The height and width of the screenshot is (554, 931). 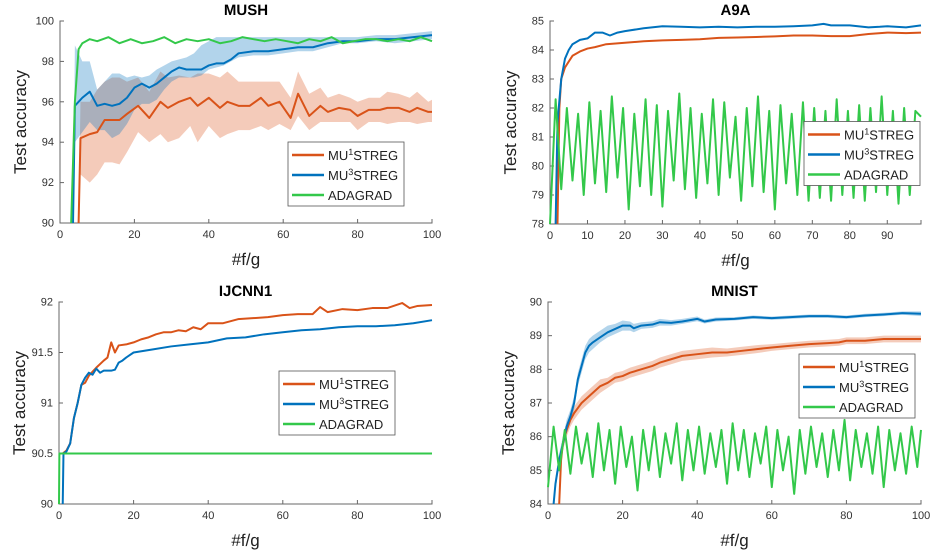 What do you see at coordinates (887, 236) in the screenshot?
I see `x-tick-label: 90` at bounding box center [887, 236].